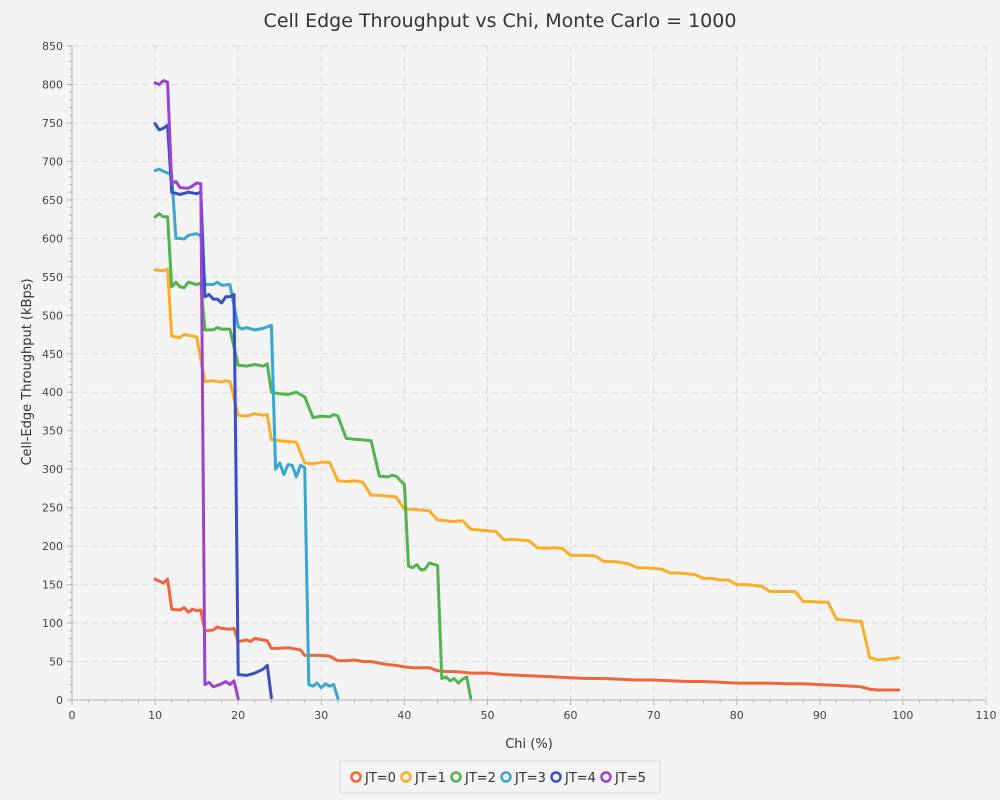 The height and width of the screenshot is (800, 1000). I want to click on x-tick-label: 60, so click(571, 715).